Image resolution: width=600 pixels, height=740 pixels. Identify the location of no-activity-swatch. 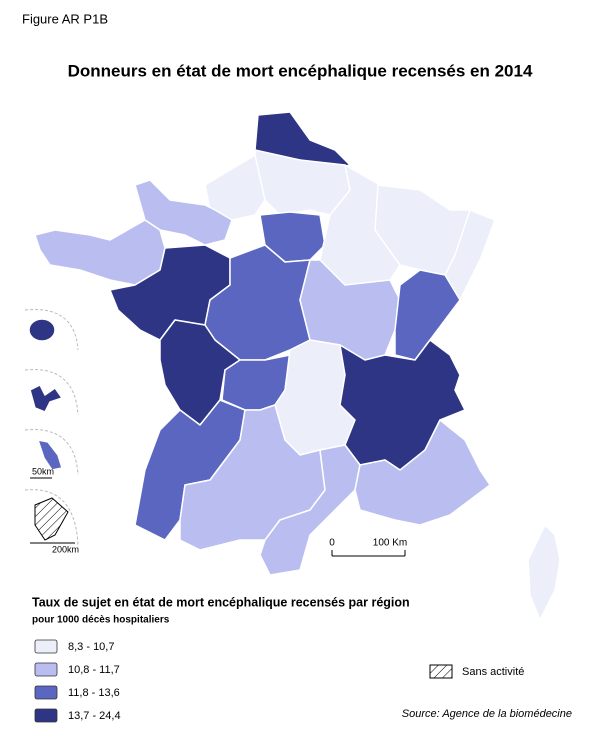
(441, 671).